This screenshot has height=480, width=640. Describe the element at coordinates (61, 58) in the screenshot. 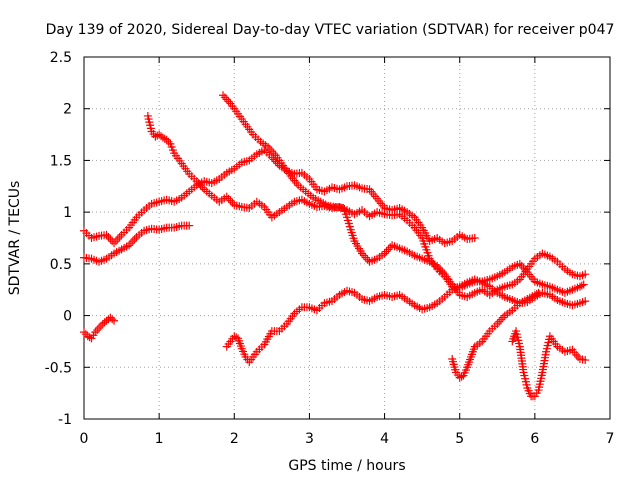

I see `y-tick-label: 2.5` at that location.